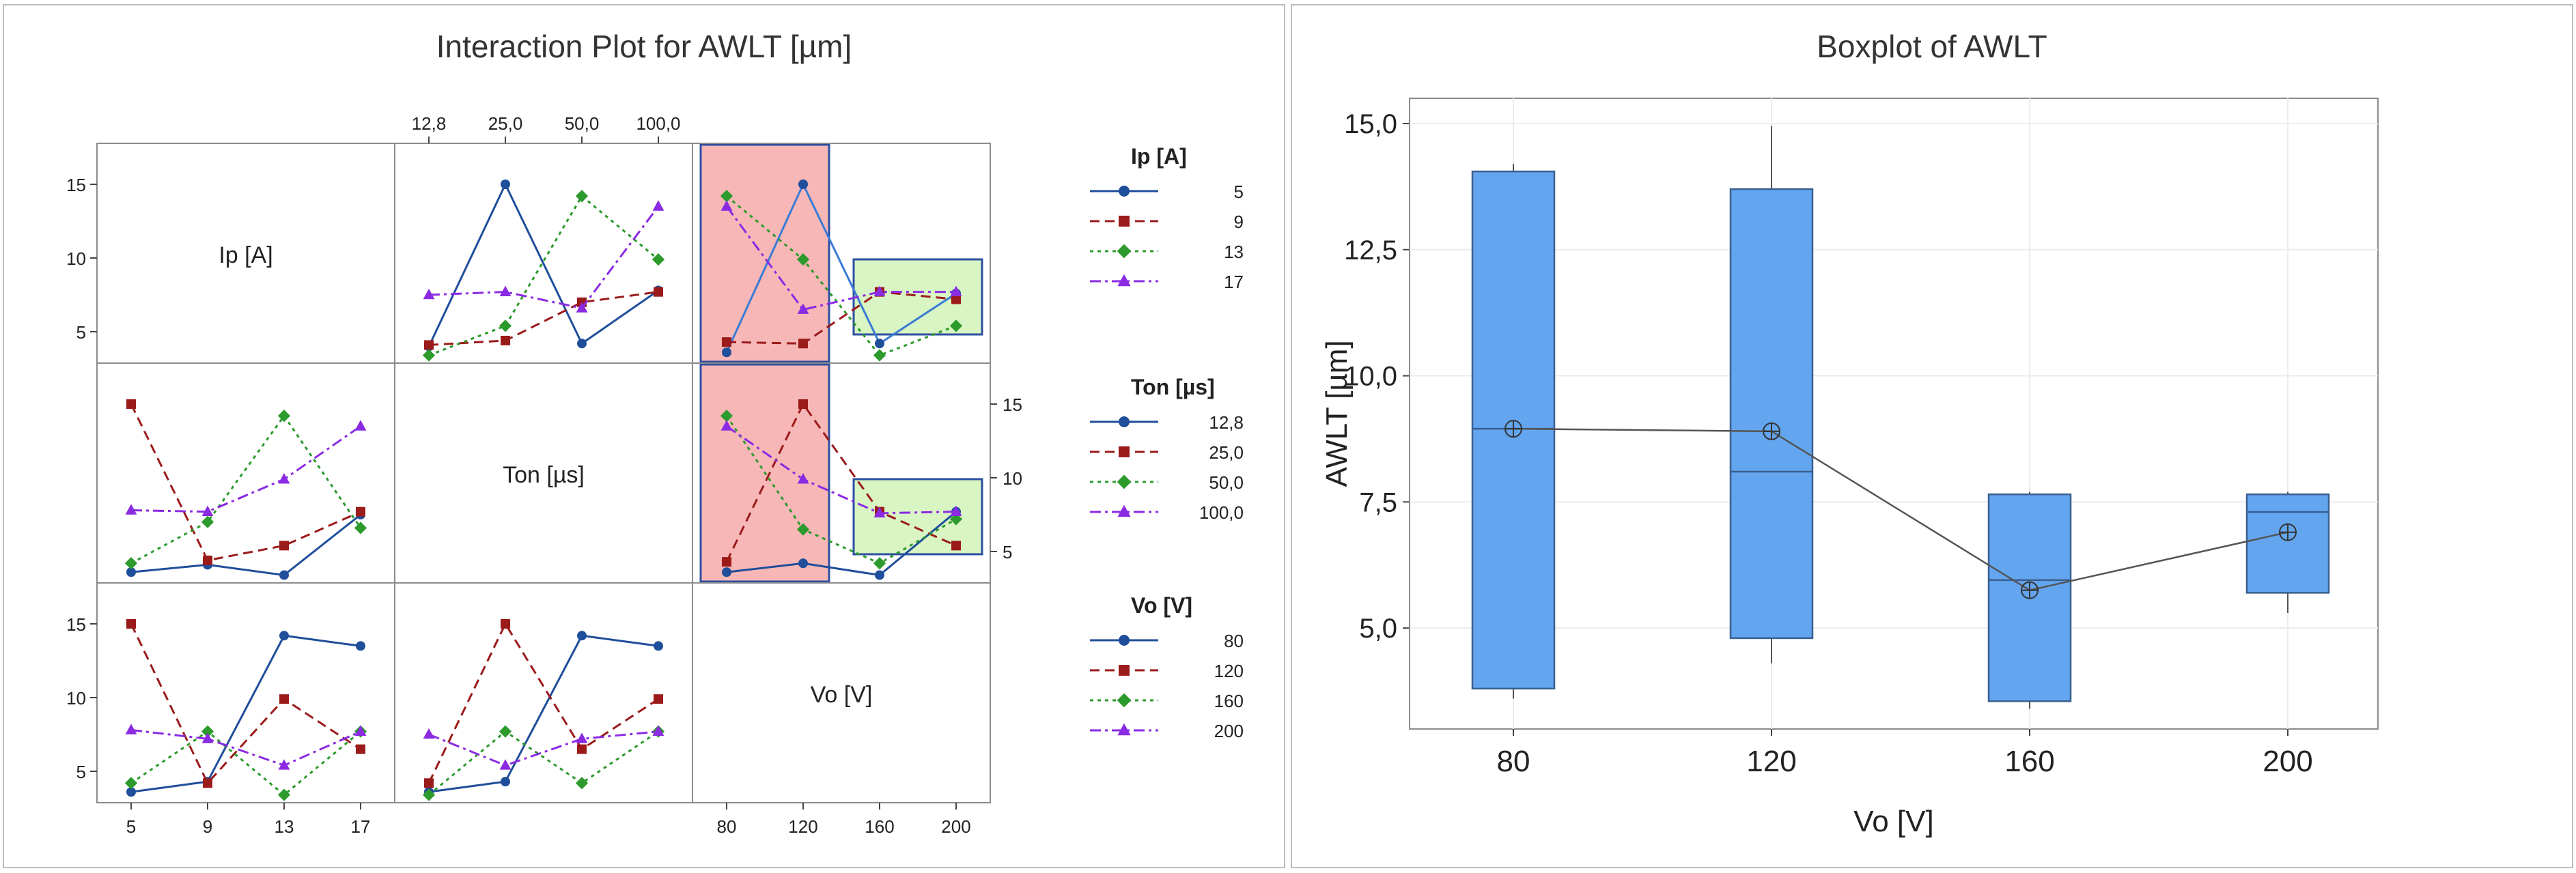 This screenshot has width=2576, height=873. I want to click on interaction-line-r1c0-s3, so click(245, 469).